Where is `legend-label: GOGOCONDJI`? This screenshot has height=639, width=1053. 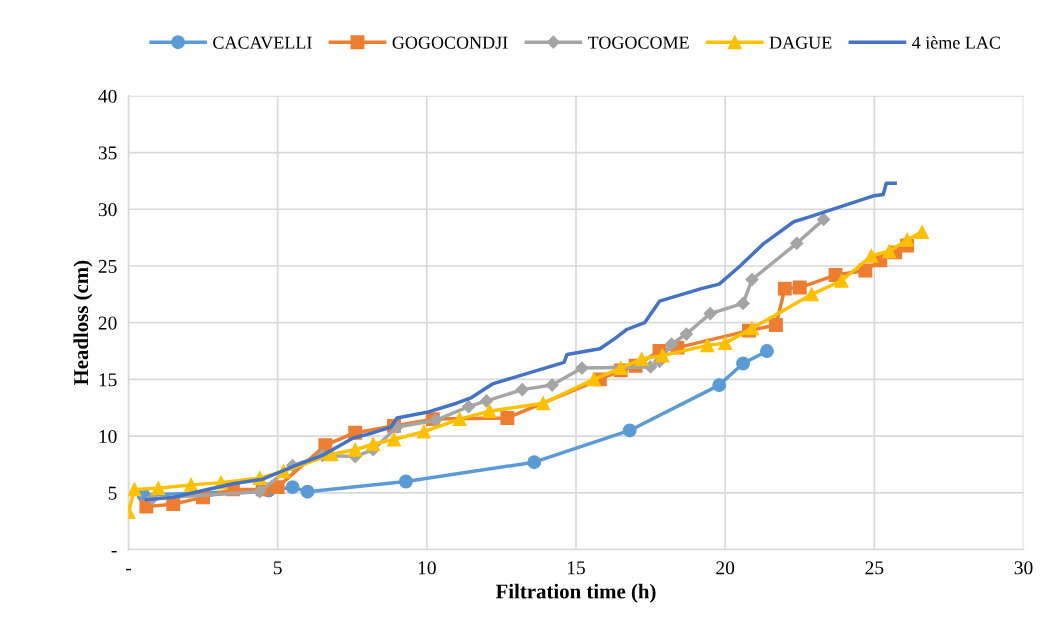
legend-label: GOGOCONDJI is located at coordinates (450, 42).